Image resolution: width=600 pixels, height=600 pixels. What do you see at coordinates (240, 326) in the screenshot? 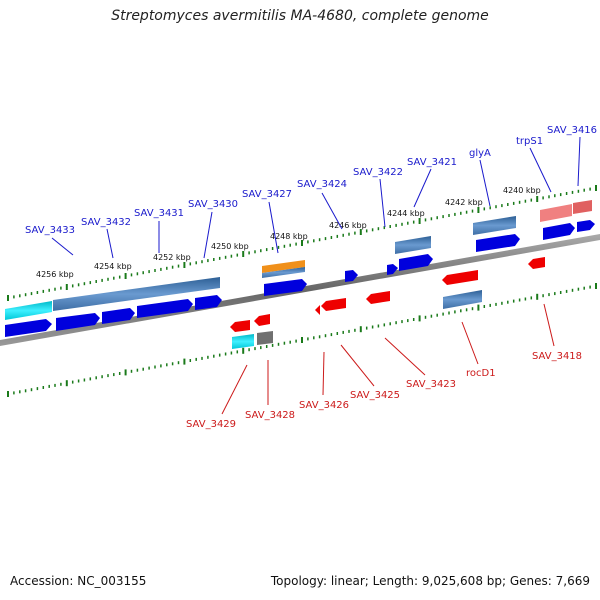
I see `gene-sav3429` at bounding box center [240, 326].